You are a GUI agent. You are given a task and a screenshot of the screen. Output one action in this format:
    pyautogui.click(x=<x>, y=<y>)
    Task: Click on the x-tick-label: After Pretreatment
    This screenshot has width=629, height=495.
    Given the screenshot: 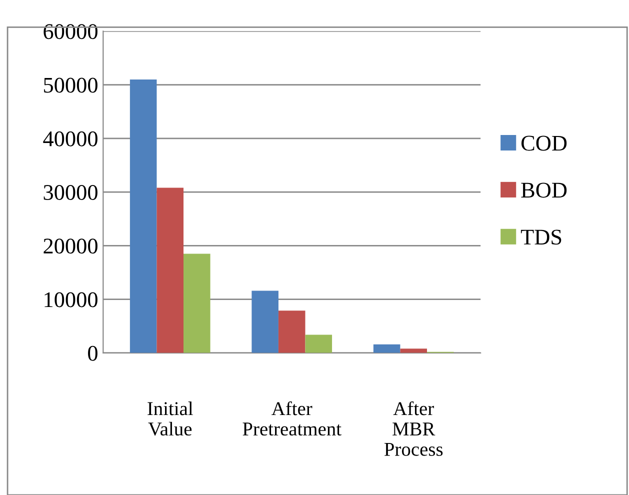 What is the action you would take?
    pyautogui.click(x=292, y=418)
    